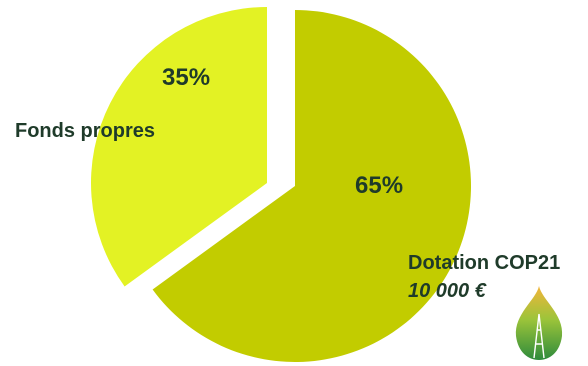  I want to click on slice-label-dotation-percent: 65%, so click(379, 185).